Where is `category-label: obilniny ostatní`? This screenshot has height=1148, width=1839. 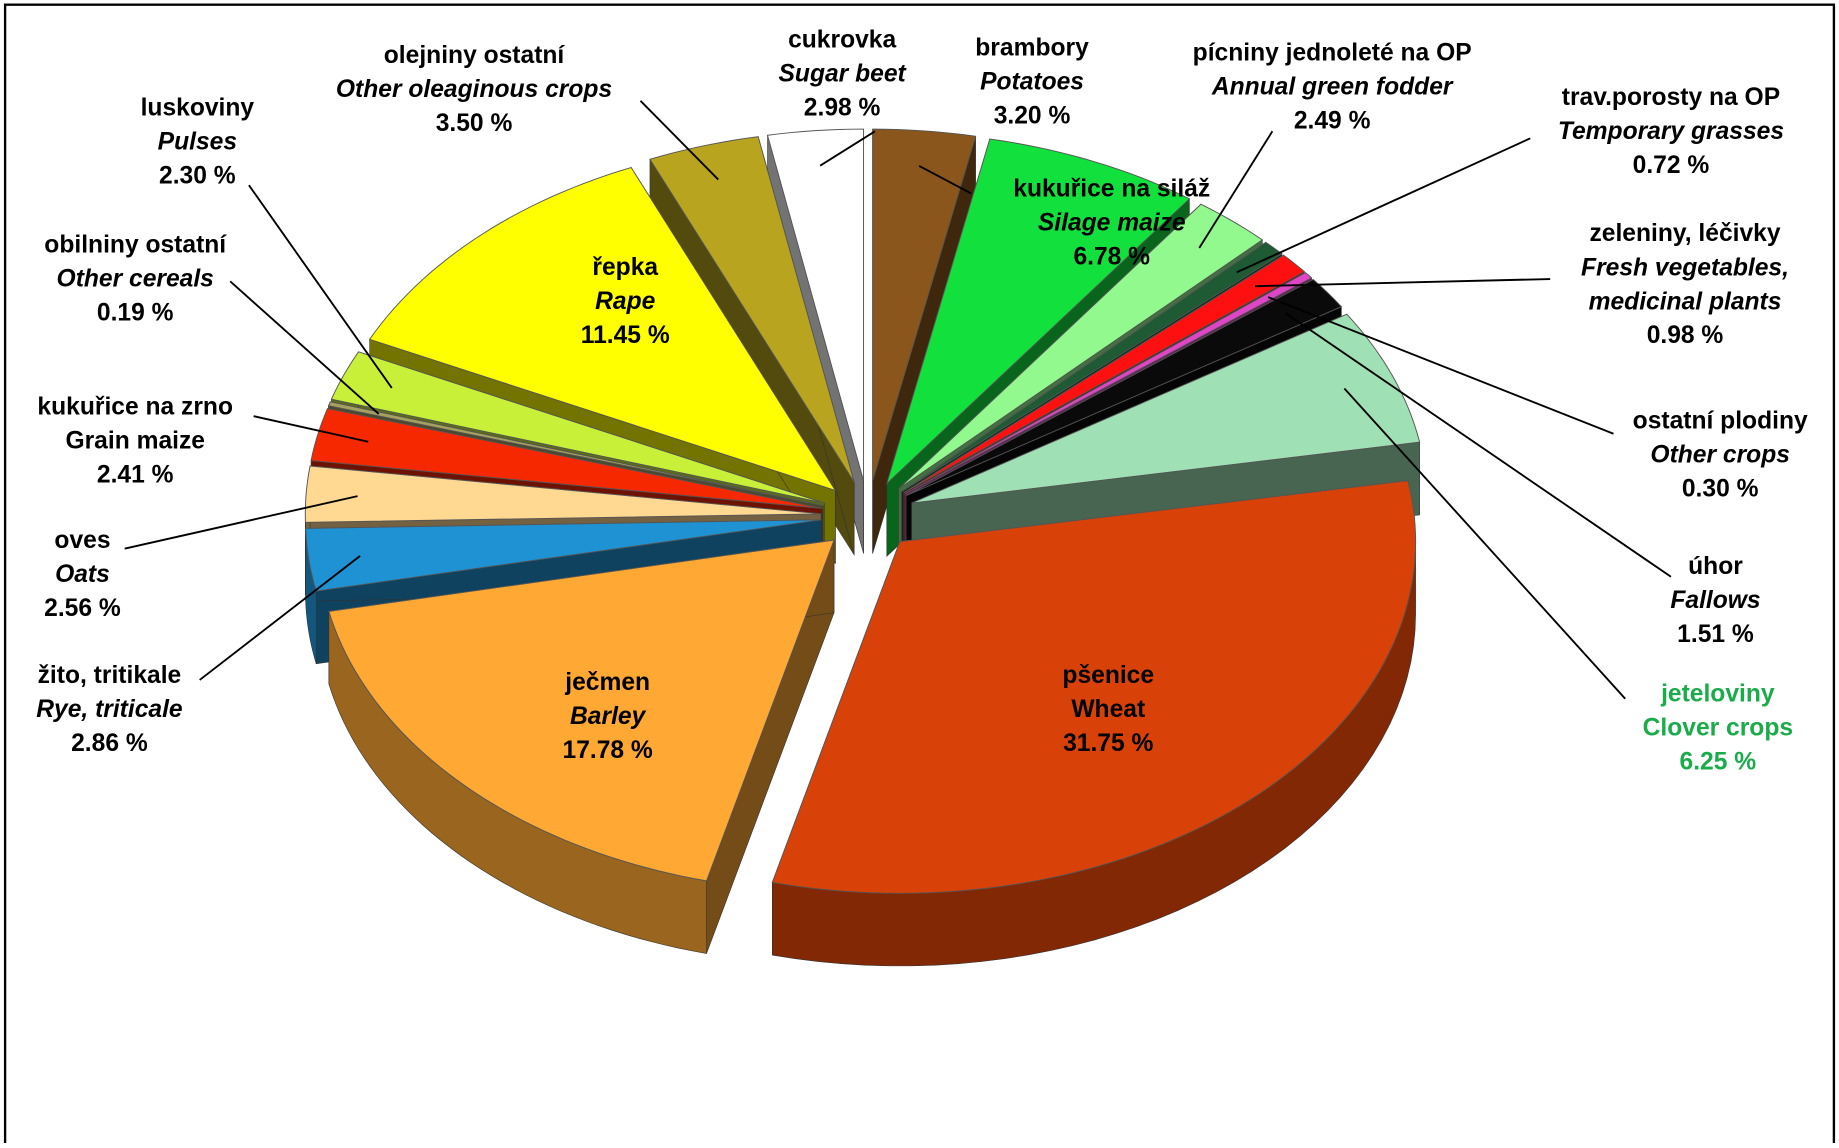 category-label: obilniny ostatní is located at coordinates (135, 245).